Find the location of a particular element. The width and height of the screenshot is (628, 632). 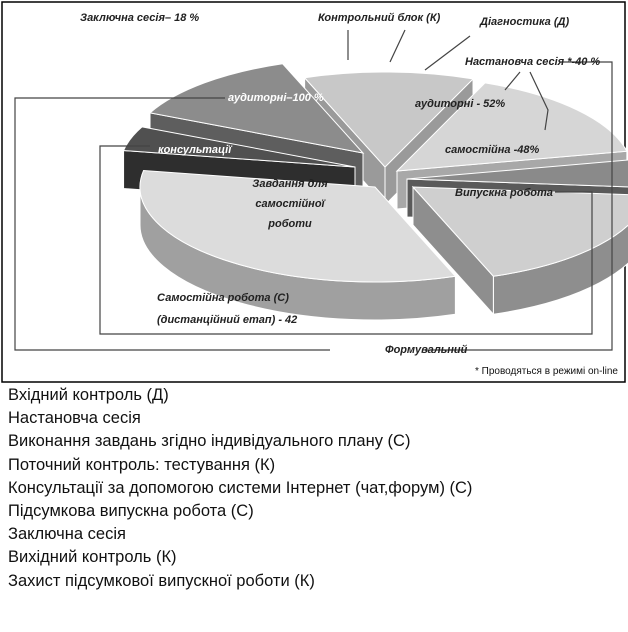

label: самостійна -48% is located at coordinates (492, 150).